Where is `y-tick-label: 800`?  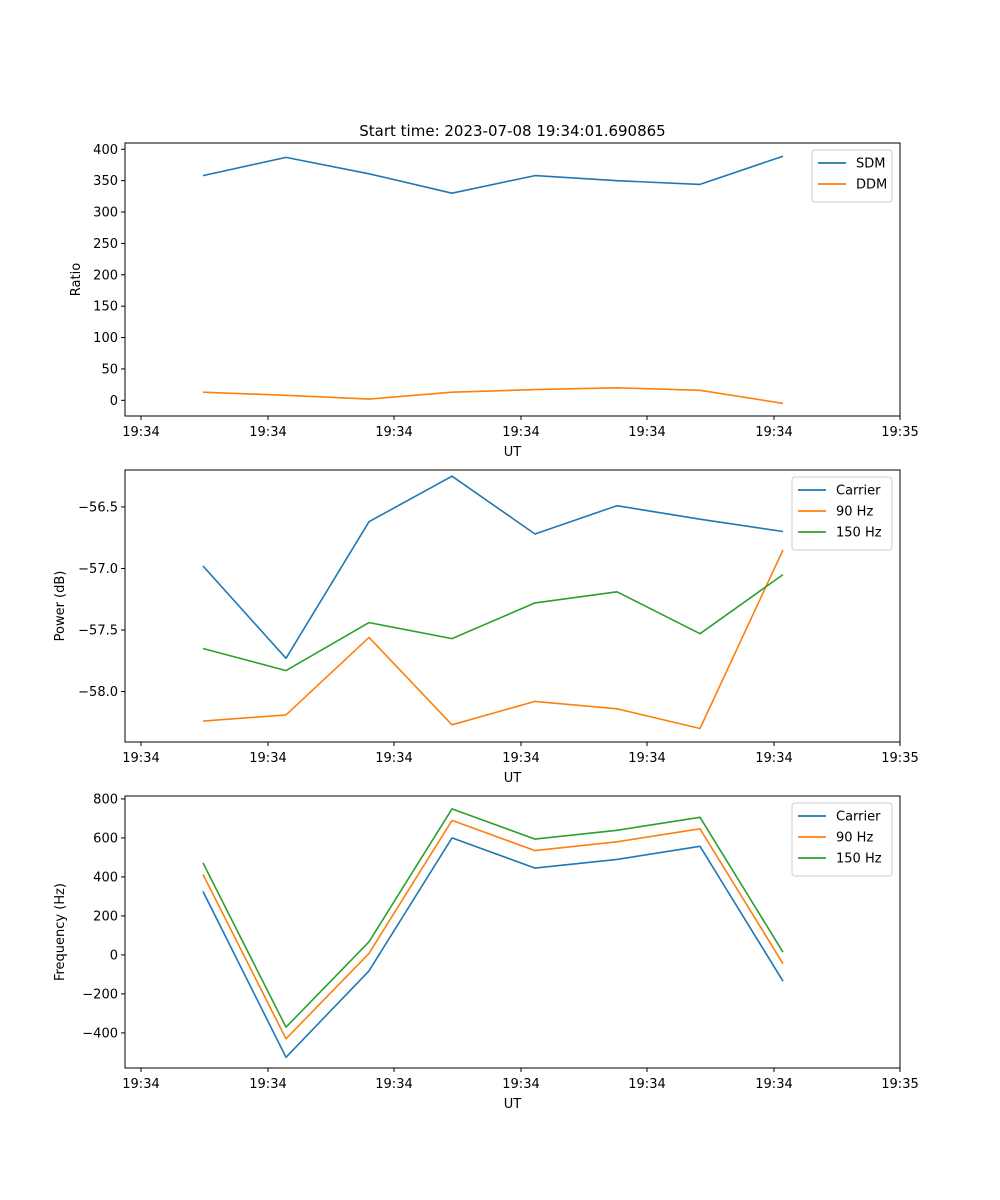
y-tick-label: 800 is located at coordinates (105, 799).